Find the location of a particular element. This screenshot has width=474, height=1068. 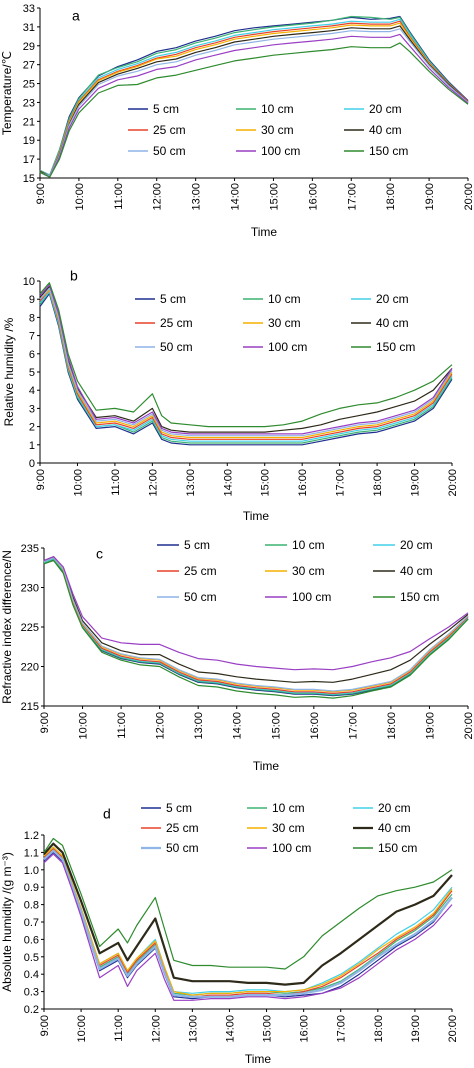

y-tick-label: 31 is located at coordinates (29, 28).